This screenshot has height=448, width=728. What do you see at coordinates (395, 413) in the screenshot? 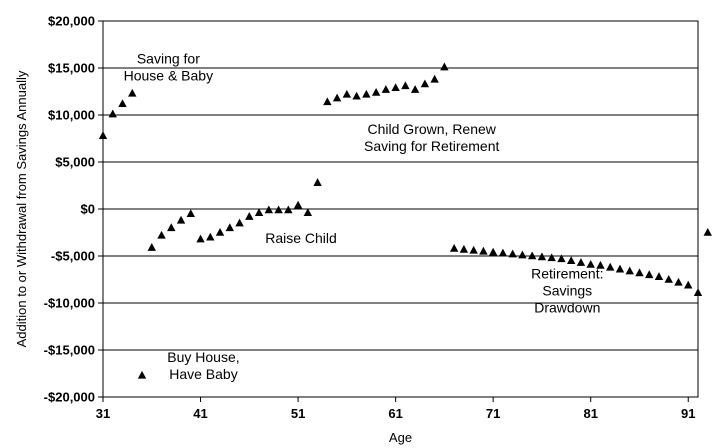
I see `x-tick-label: 61` at bounding box center [395, 413].